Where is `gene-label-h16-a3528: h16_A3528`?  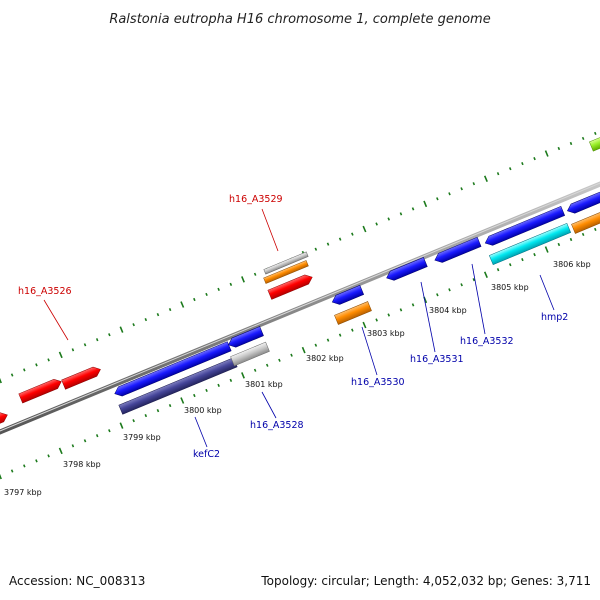 gene-label-h16-a3528: h16_A3528 is located at coordinates (277, 425).